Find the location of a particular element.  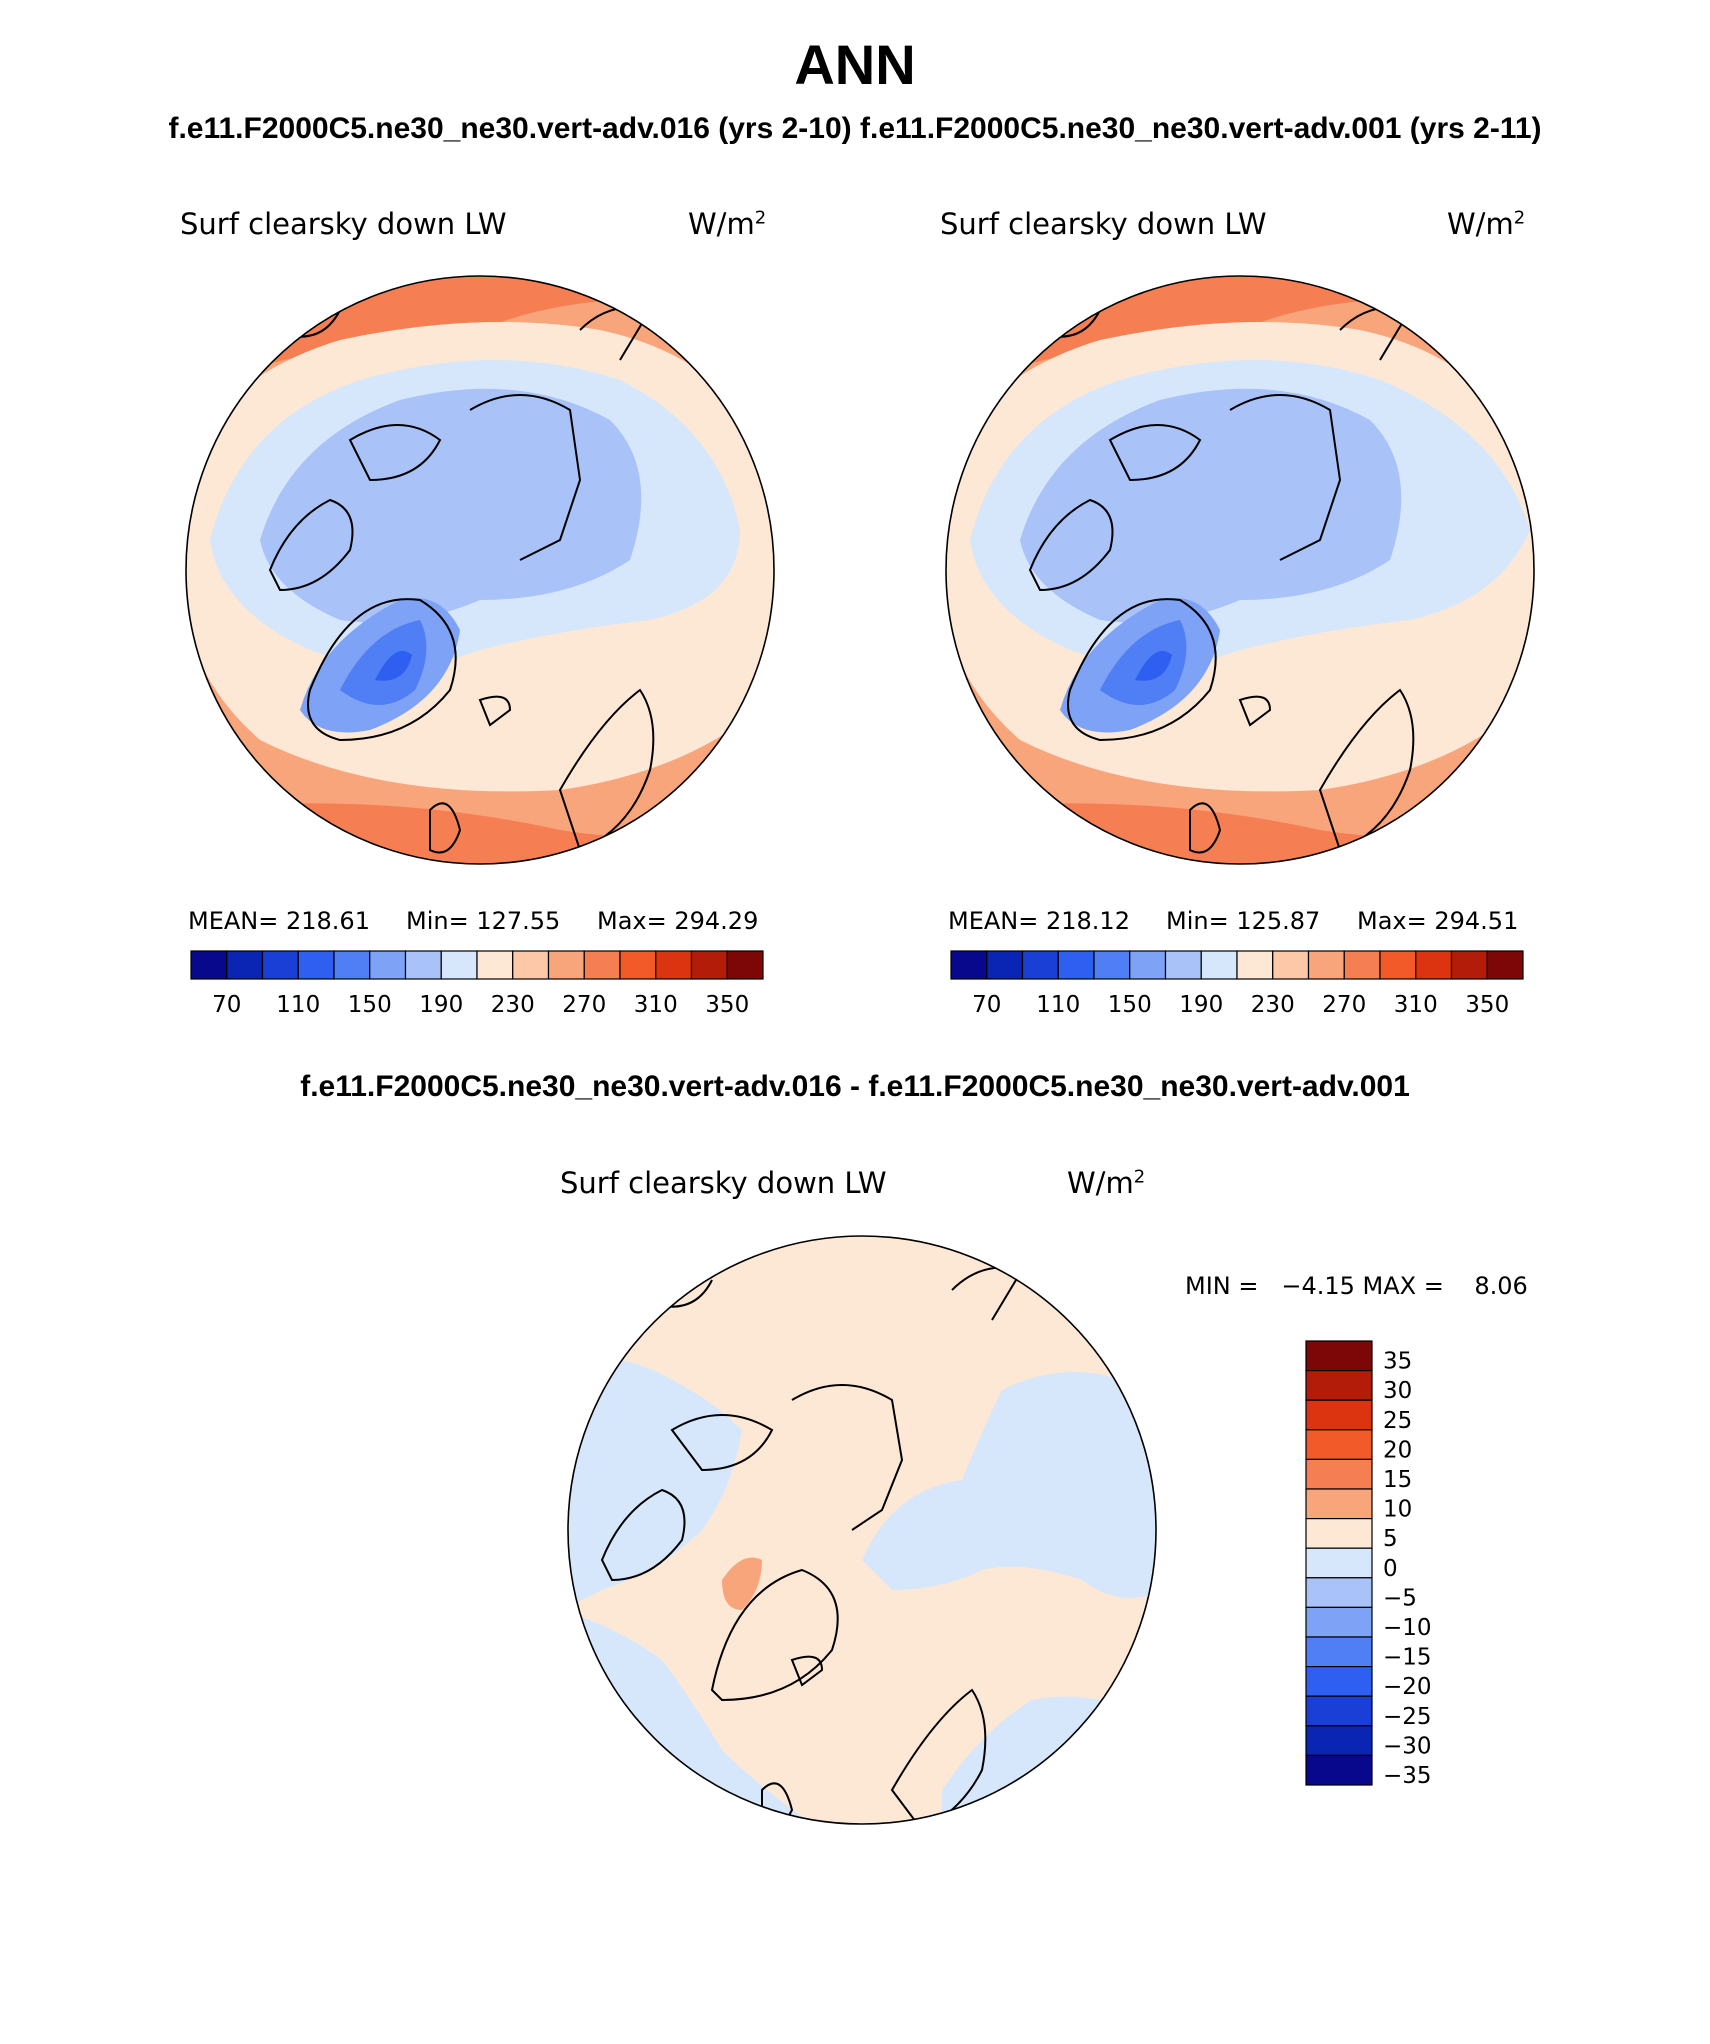

left-variable-label: Surf clearsky down LW is located at coordinates (343, 224).